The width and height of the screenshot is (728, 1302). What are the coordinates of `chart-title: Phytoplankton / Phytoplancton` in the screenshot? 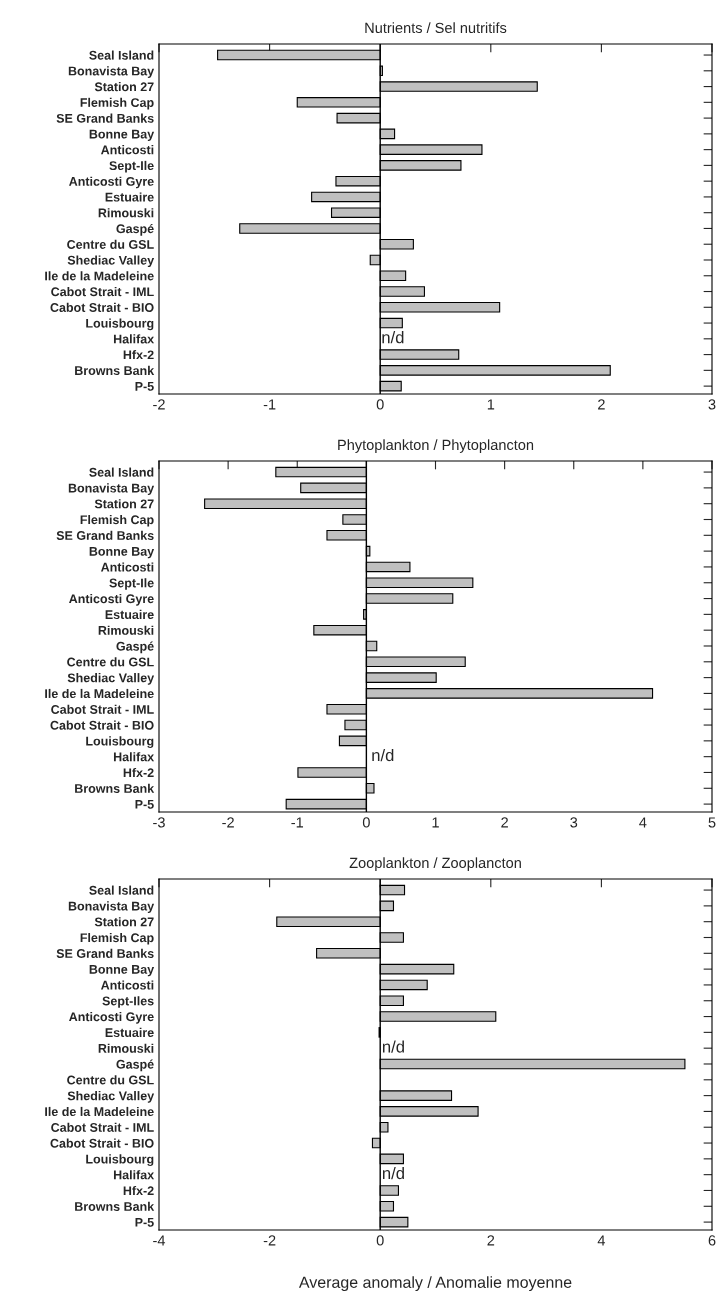 It's located at (436, 446).